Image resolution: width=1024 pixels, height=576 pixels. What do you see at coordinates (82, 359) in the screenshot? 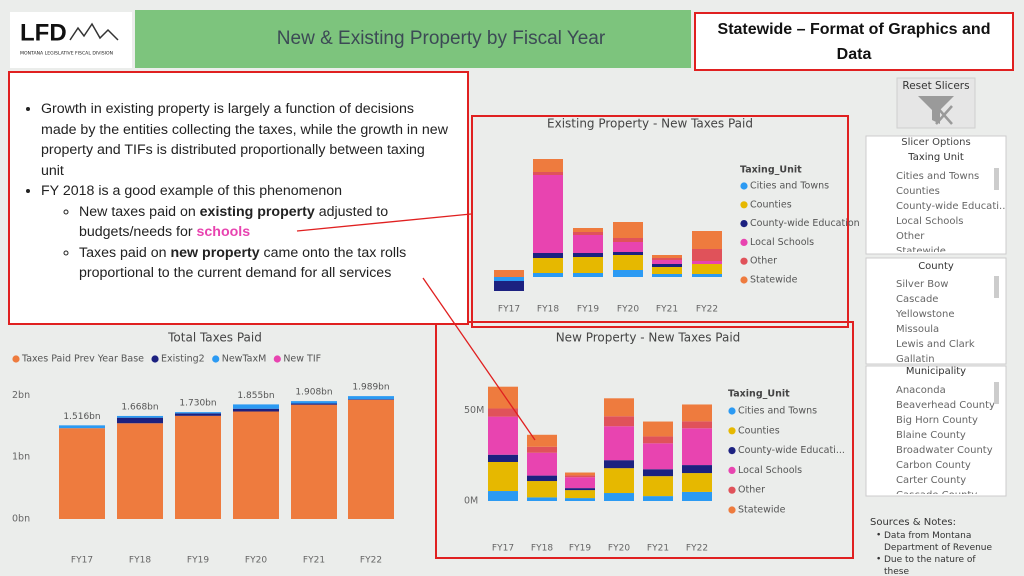
I see `legend-label: Taxes Paid Prev Year Base` at bounding box center [82, 359].